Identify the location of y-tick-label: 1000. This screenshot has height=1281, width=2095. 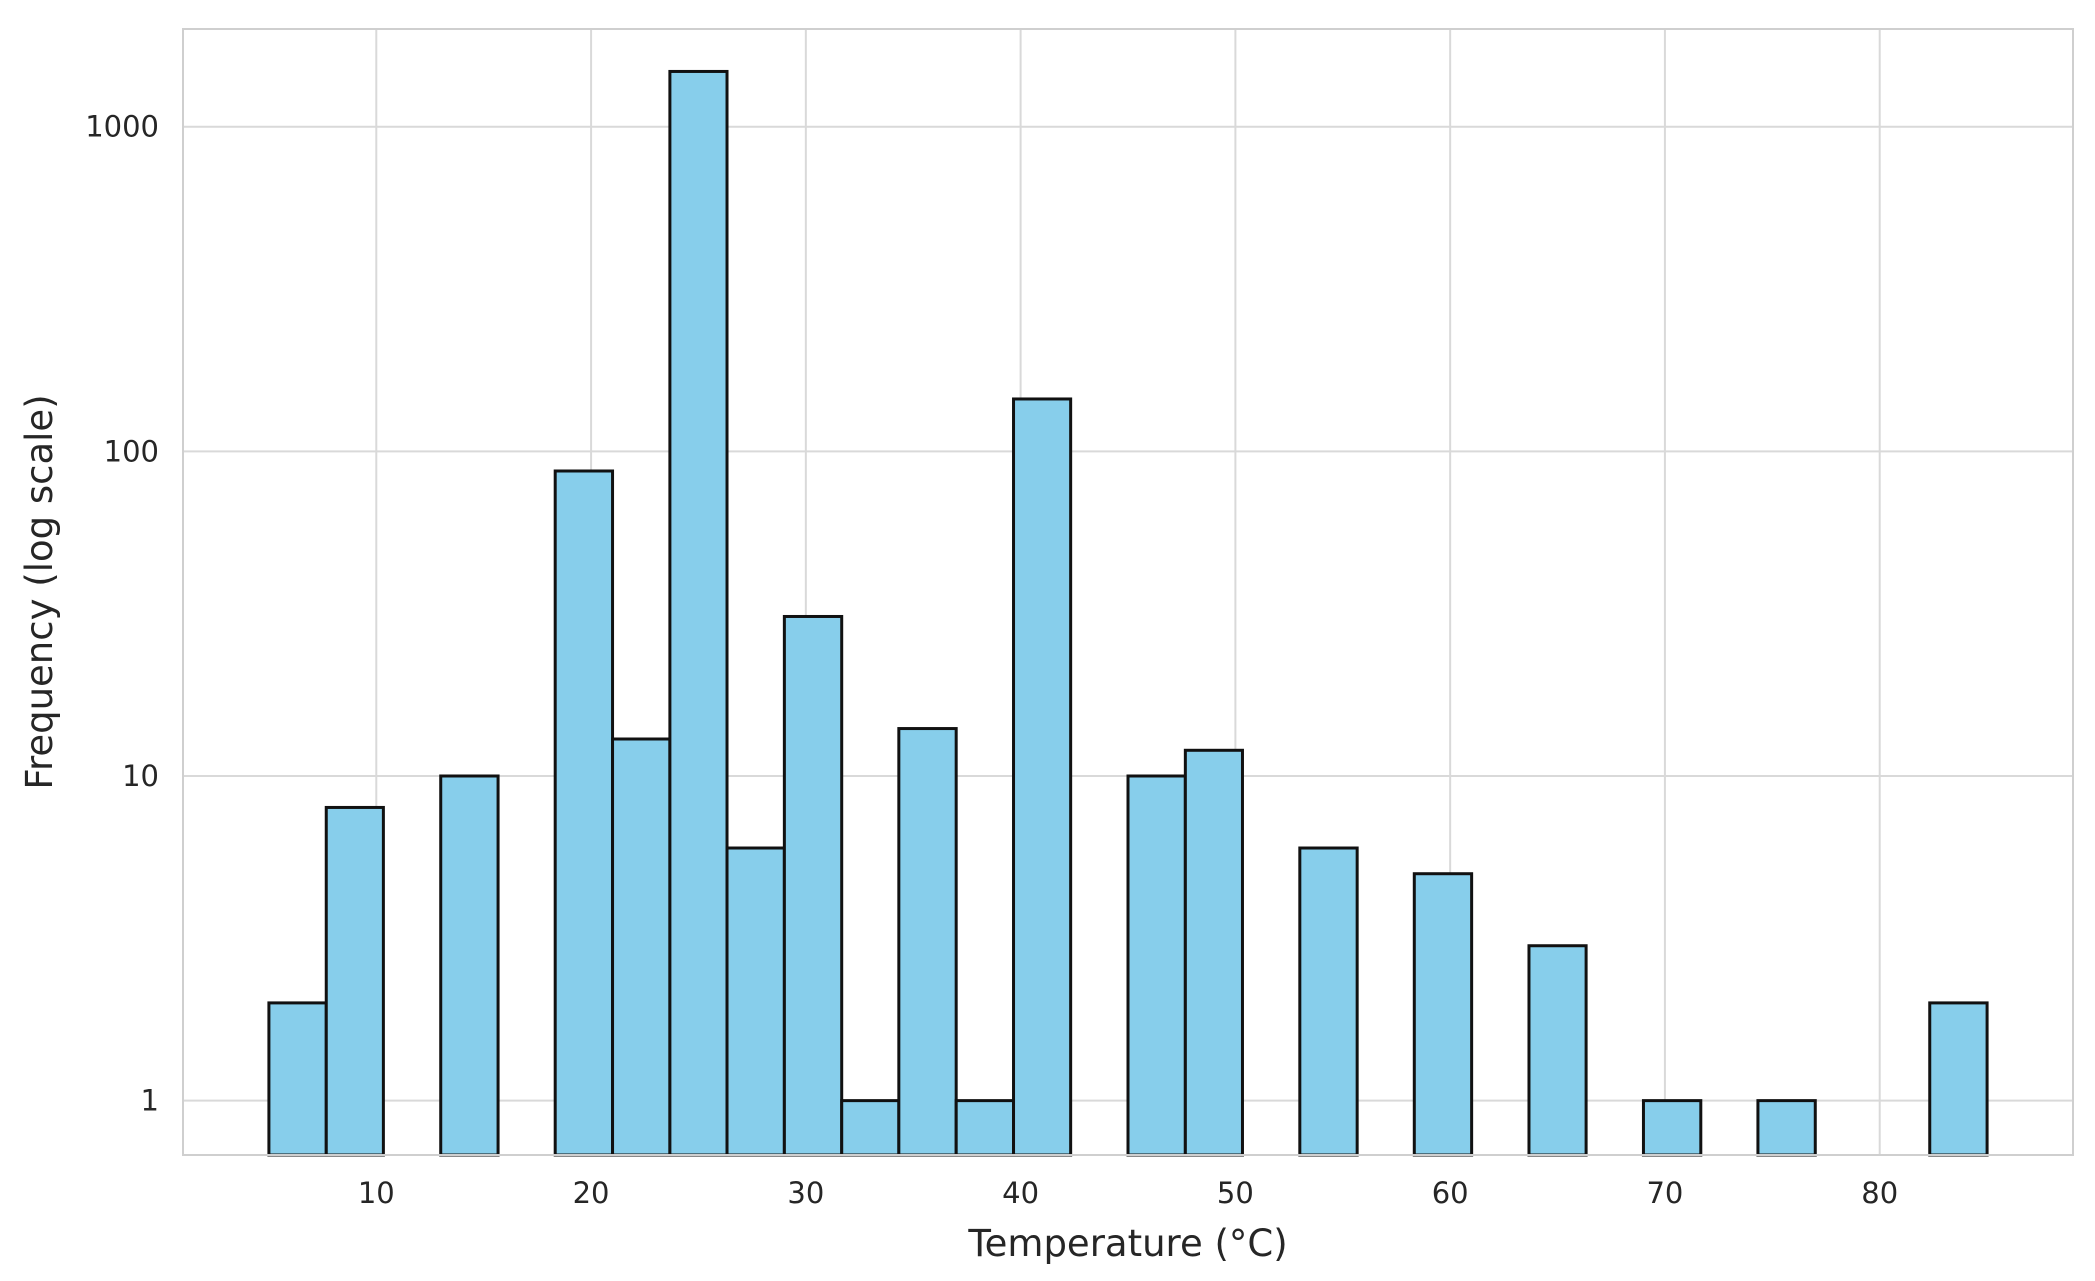
(122, 127).